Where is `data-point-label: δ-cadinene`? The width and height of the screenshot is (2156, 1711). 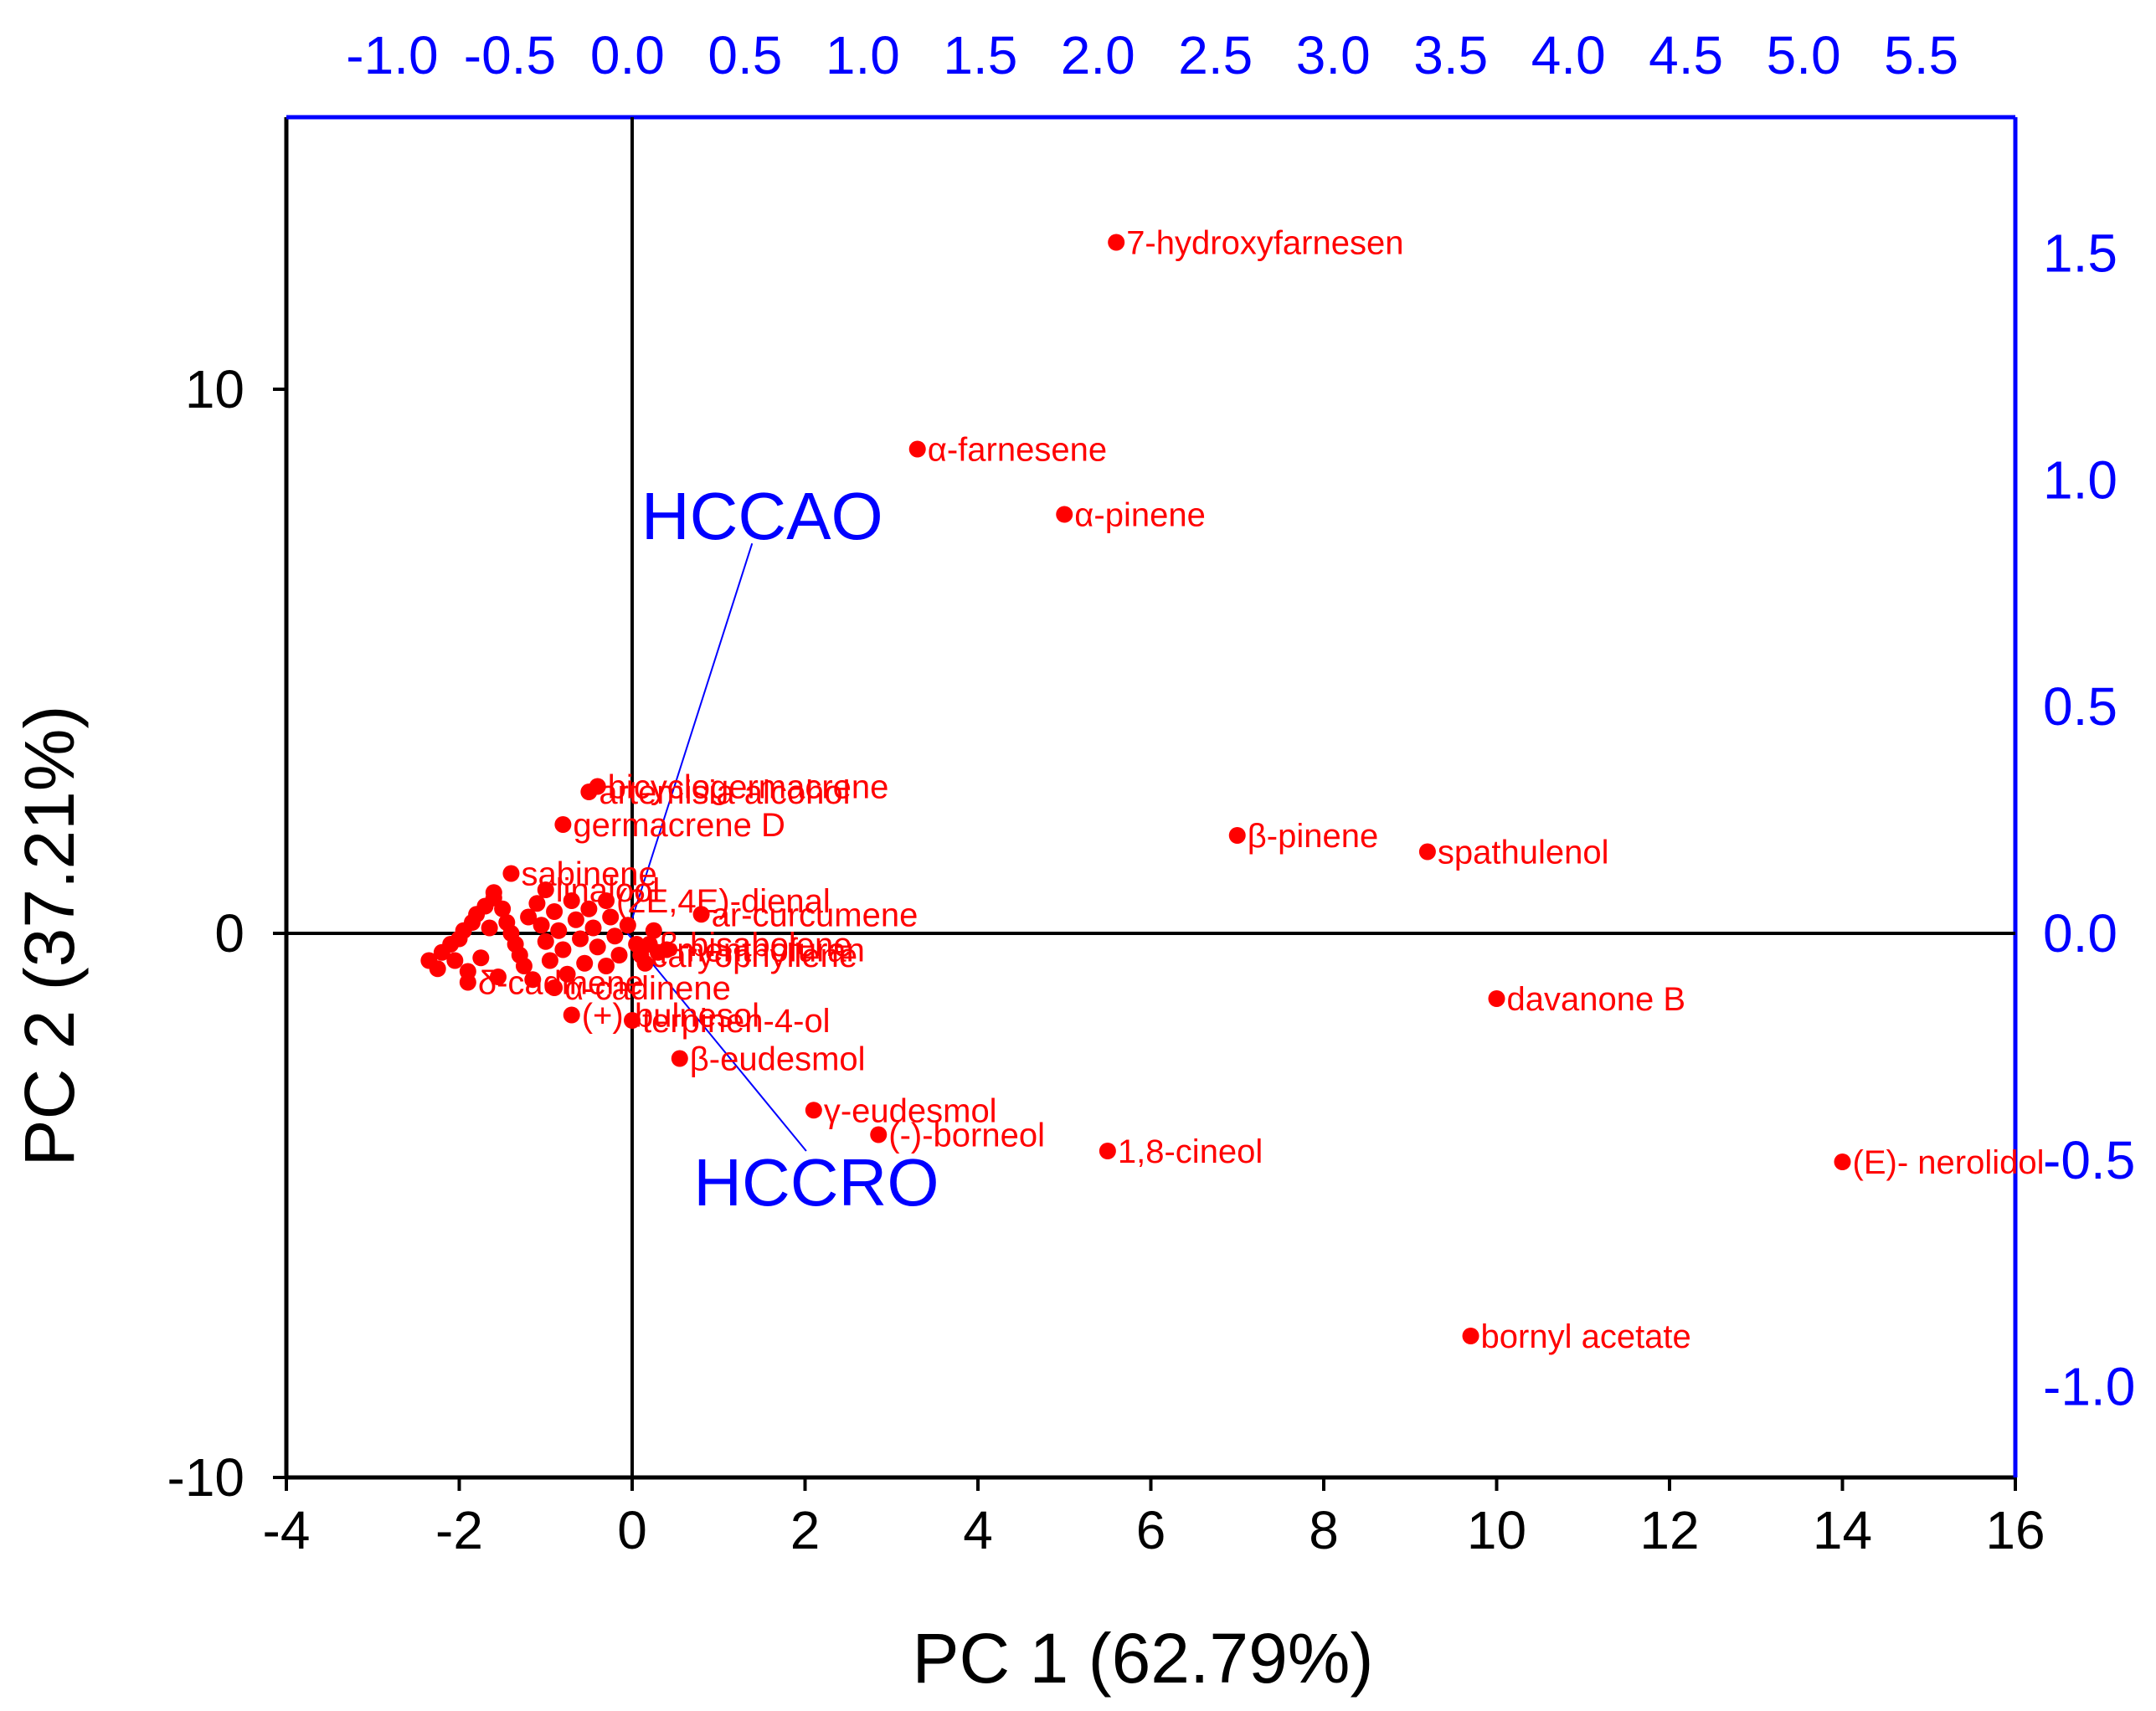 data-point-label: δ-cadinene is located at coordinates (561, 983).